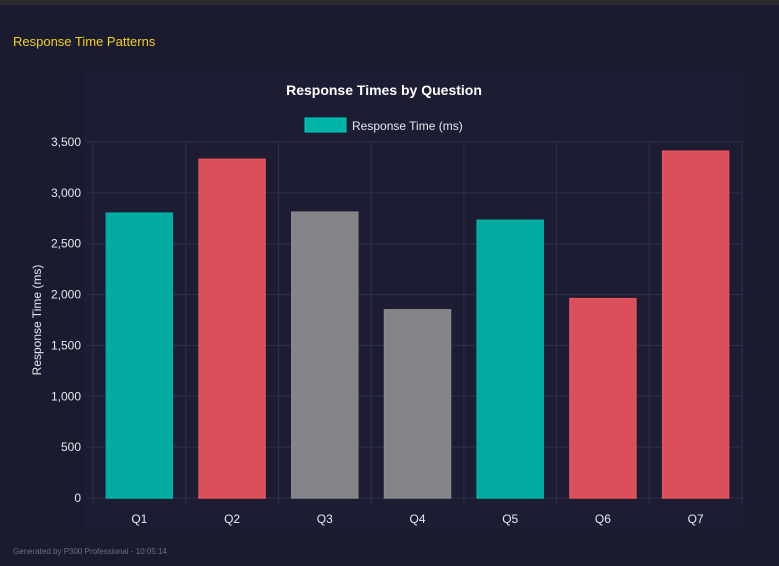  Describe the element at coordinates (417, 404) in the screenshot. I see `bar-q4` at that location.